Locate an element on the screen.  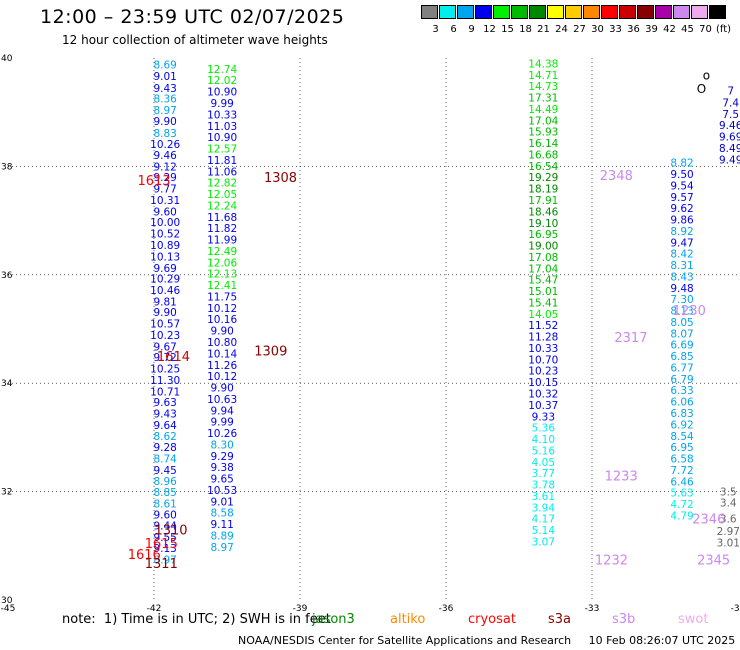
wave-height-label: 12.02 is located at coordinates (222, 81).